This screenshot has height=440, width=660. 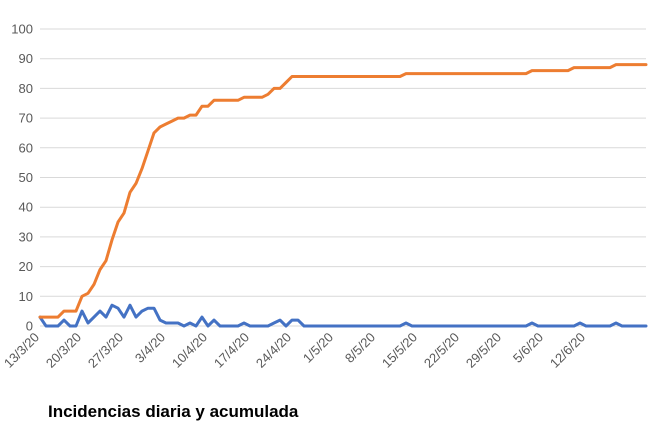 What do you see at coordinates (22, 29) in the screenshot?
I see `y-tick-label: 100` at bounding box center [22, 29].